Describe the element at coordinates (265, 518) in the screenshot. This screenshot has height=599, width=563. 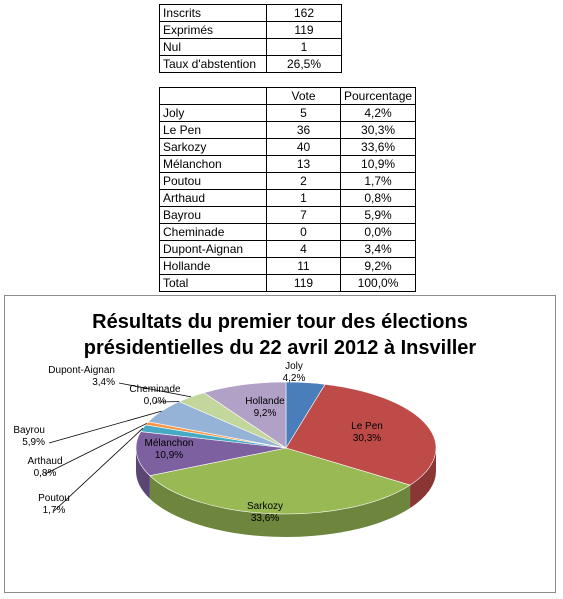
I see `slice-value-label-sarkozy: 33,6%` at that location.